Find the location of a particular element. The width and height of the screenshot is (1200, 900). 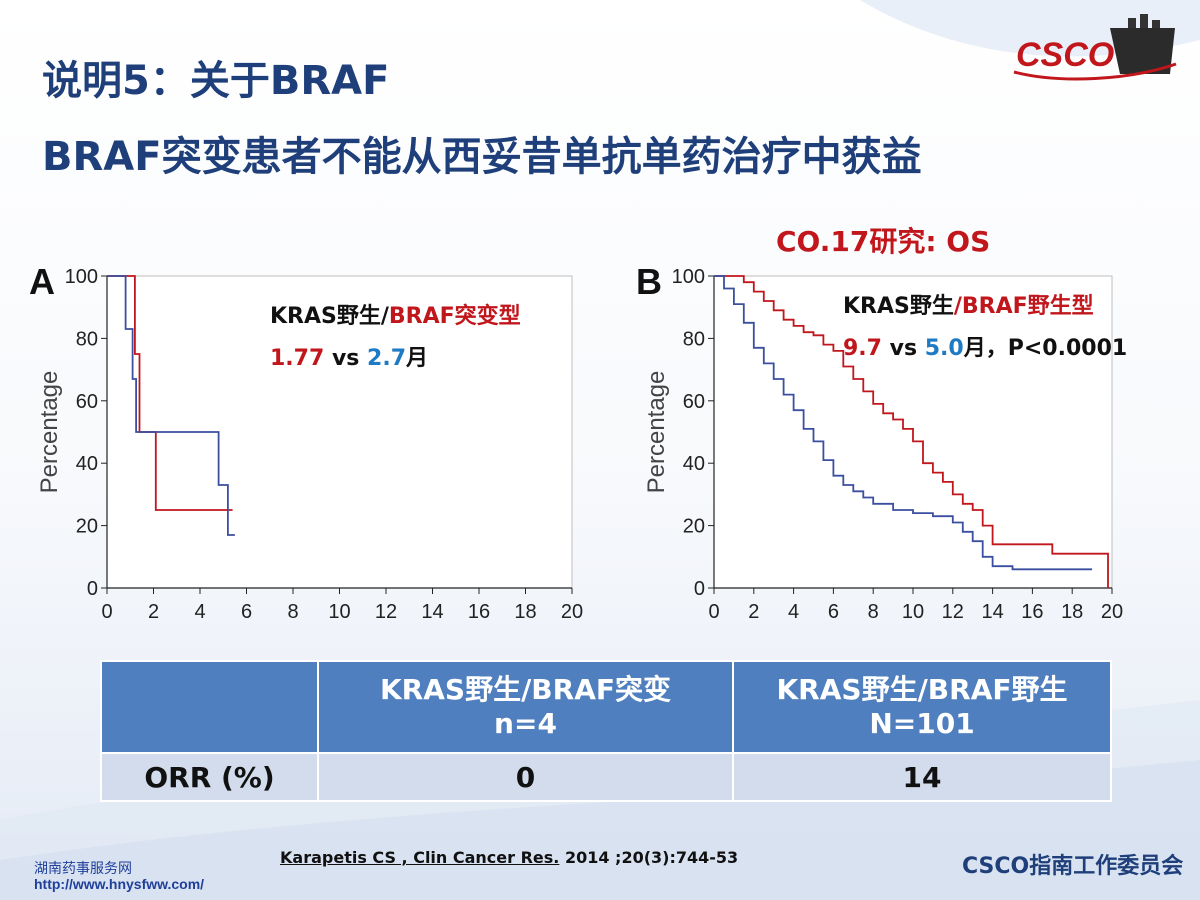

svg-text: CSCO is located at coordinates (1065, 55).